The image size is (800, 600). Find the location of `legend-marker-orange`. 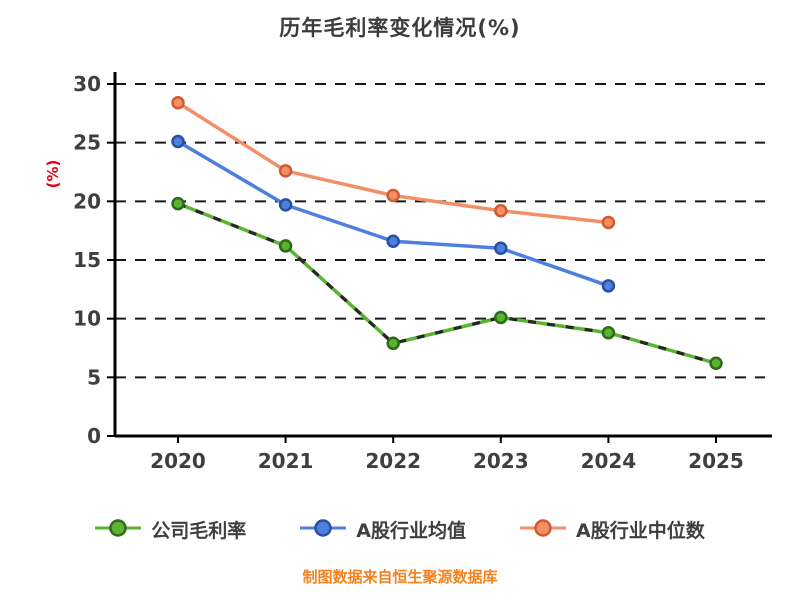

legend-marker-orange is located at coordinates (543, 530).